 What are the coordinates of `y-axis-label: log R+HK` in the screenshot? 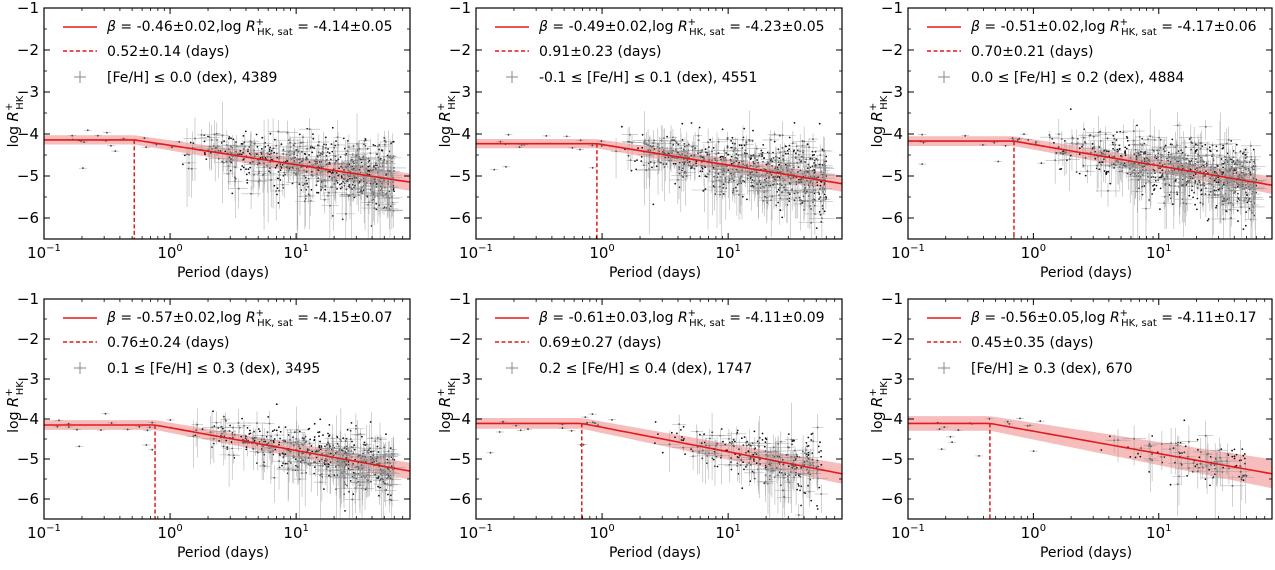 It's located at (15, 121).